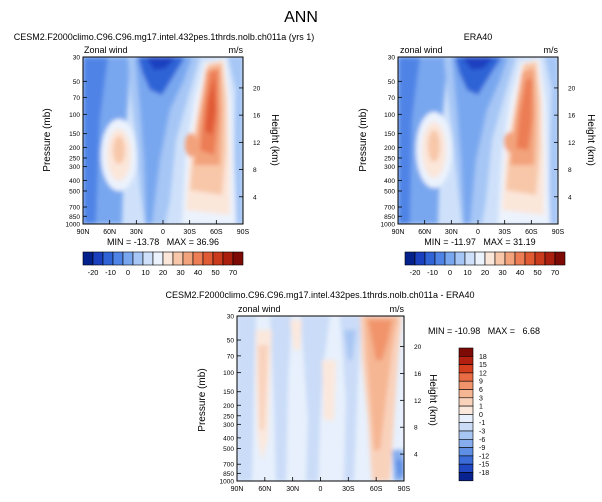 The height and width of the screenshot is (502, 602). I want to click on height-tick-label: 4, so click(255, 197).